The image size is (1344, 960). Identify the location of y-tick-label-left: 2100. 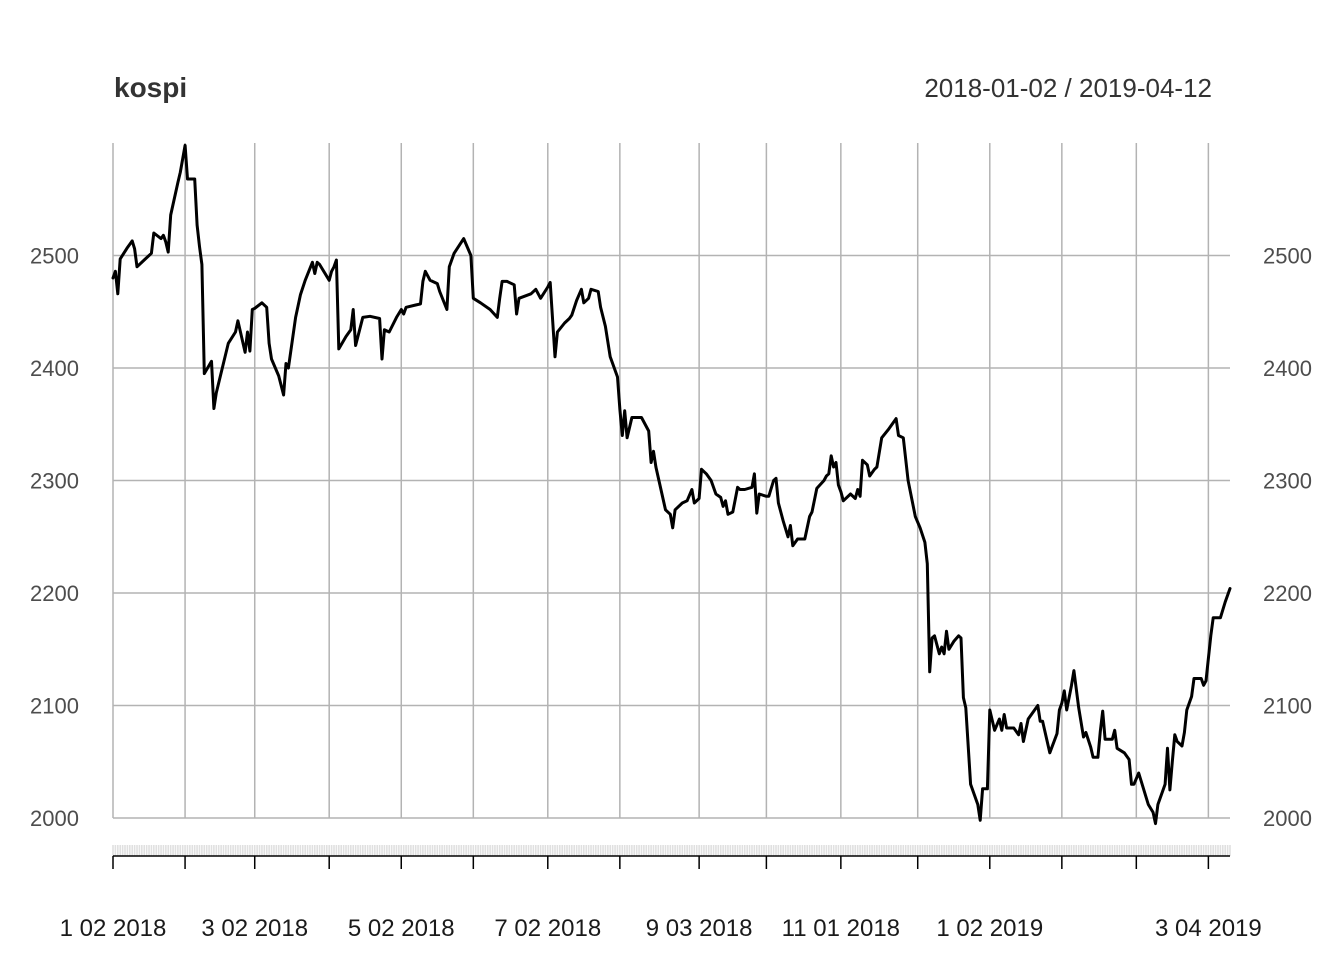
(54, 706).